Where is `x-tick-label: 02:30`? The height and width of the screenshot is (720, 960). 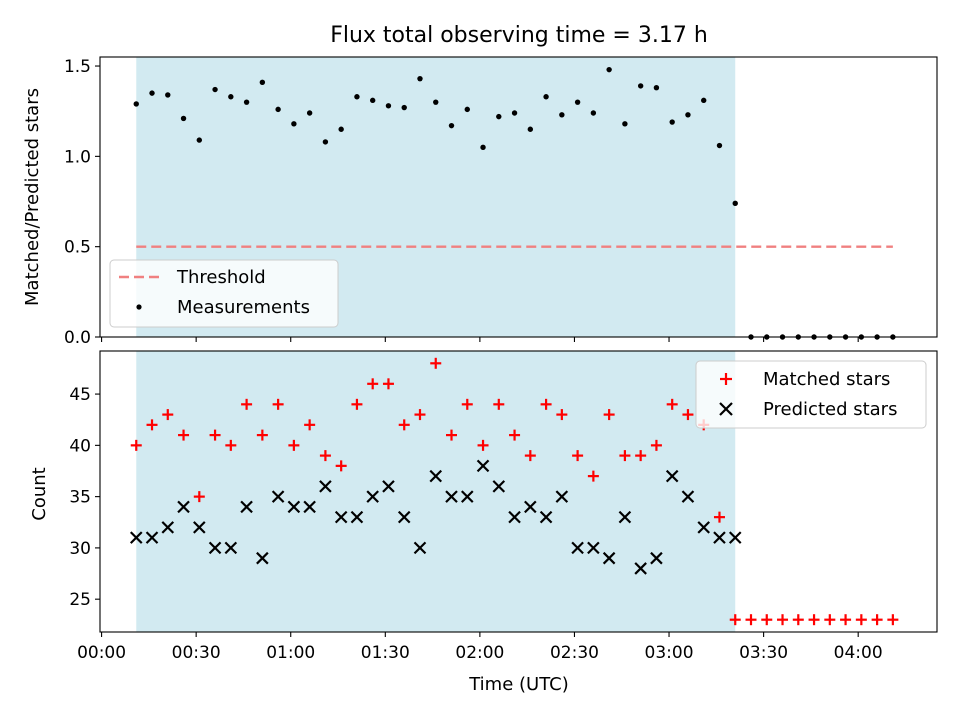 x-tick-label: 02:30 is located at coordinates (574, 653).